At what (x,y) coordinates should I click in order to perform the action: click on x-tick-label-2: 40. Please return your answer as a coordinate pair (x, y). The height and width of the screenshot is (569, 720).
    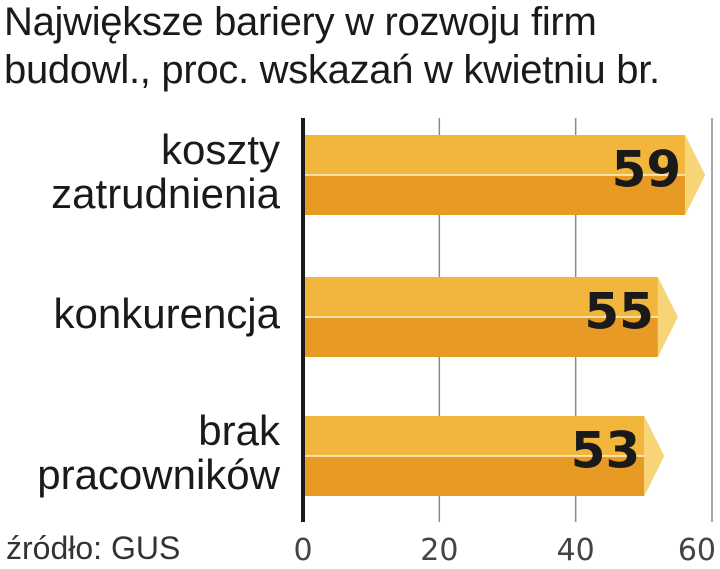
    Looking at the image, I should click on (576, 550).